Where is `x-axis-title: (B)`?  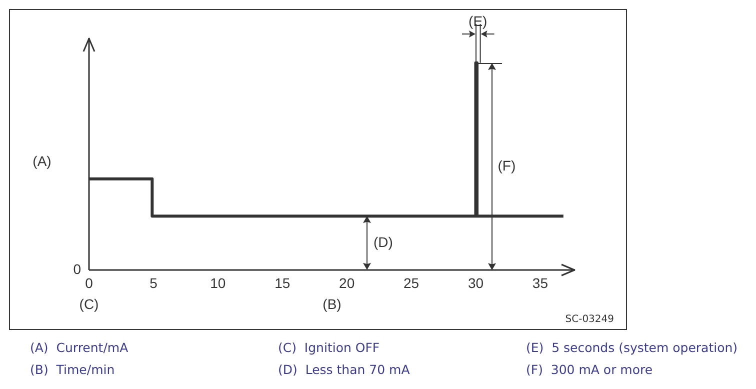 x-axis-title: (B) is located at coordinates (332, 304).